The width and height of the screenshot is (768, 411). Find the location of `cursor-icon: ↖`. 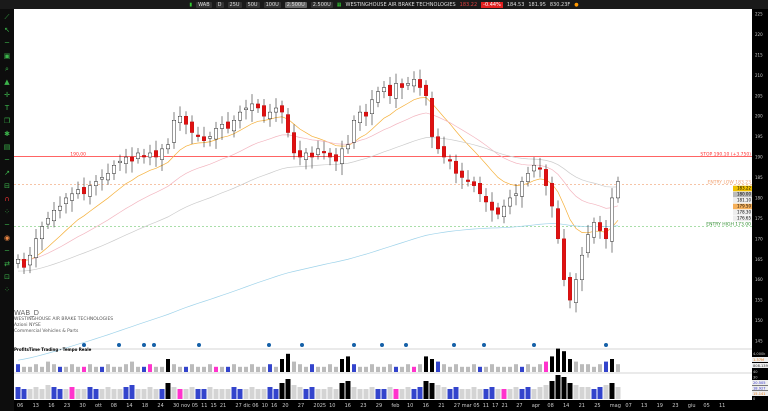

cursor-icon: ↖ is located at coordinates (7, 30).